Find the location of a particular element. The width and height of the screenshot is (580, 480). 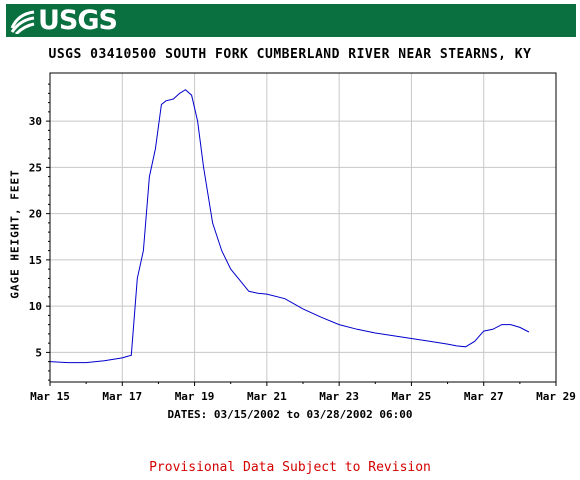

usgs-logo: USGS is located at coordinates (64, 20).